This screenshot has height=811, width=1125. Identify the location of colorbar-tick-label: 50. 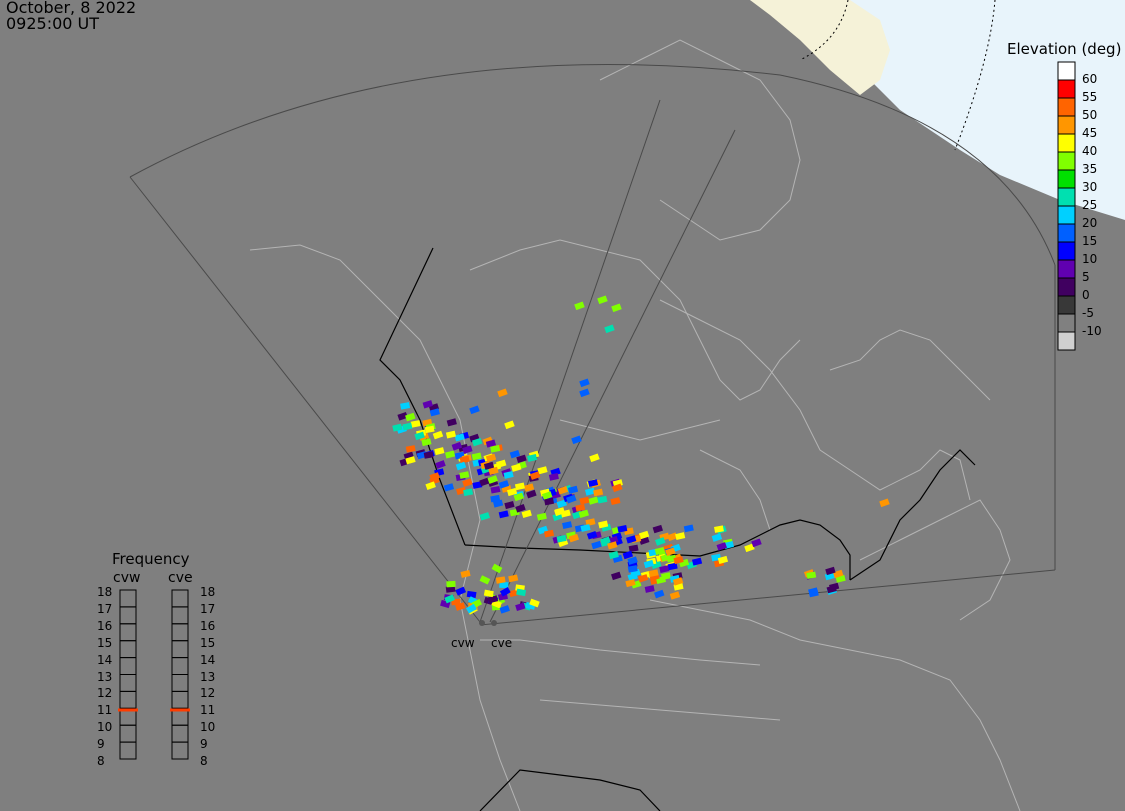
(1090, 115).